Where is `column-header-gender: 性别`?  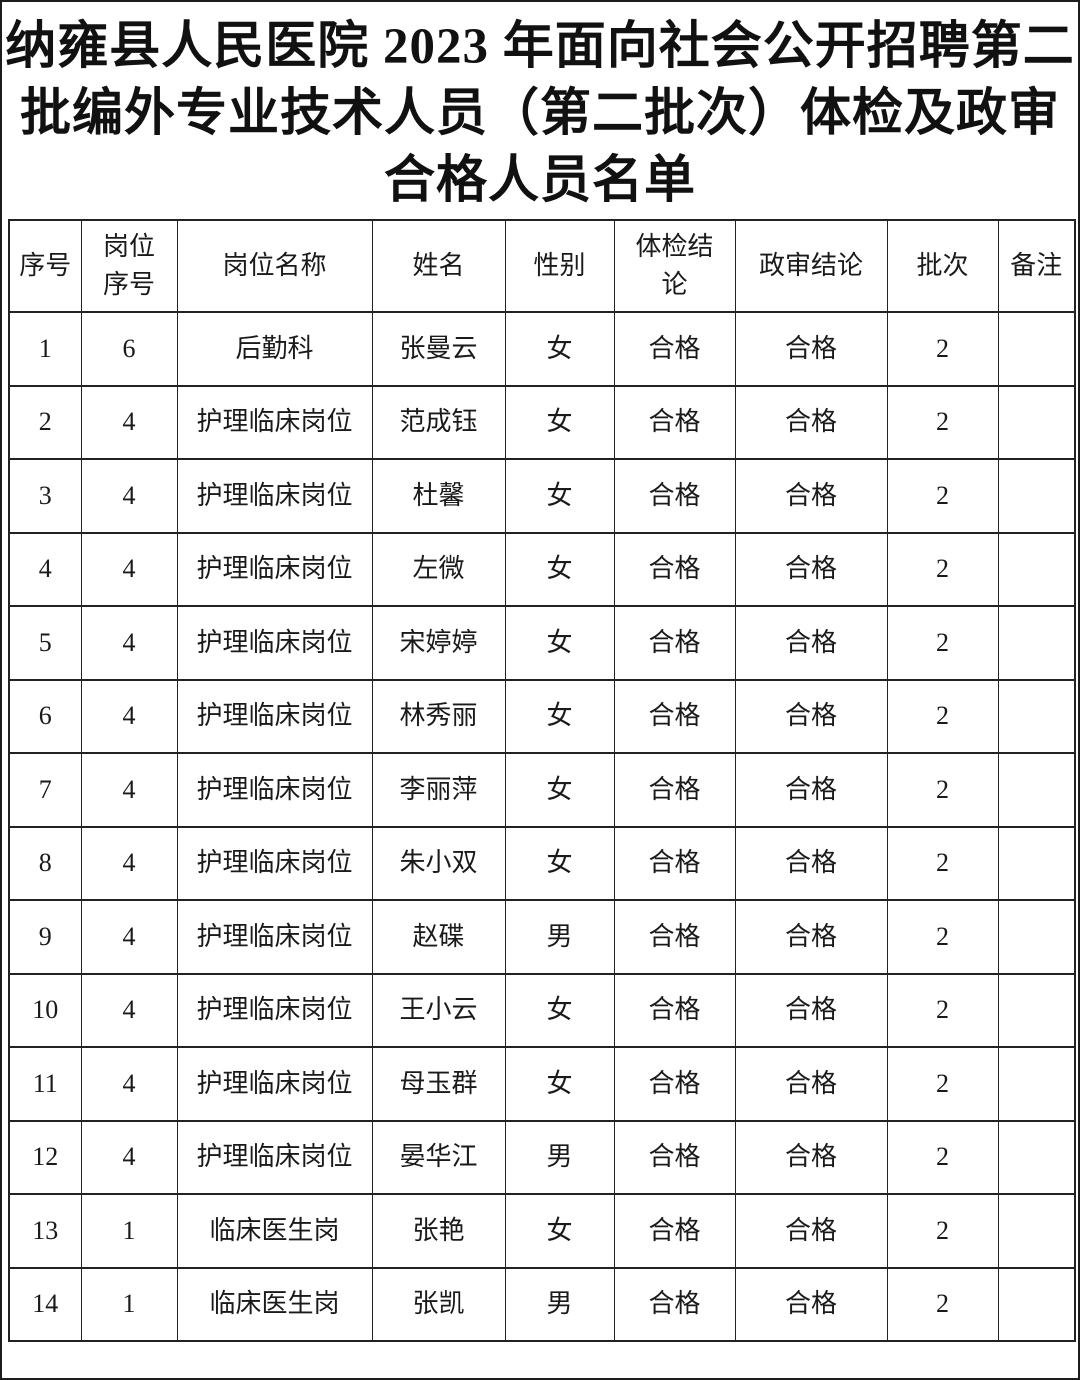 column-header-gender: 性别 is located at coordinates (559, 266).